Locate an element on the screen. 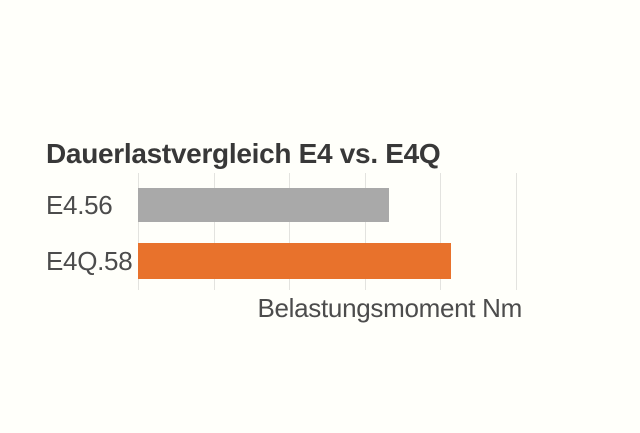  category-label-e4q-58: E4Q.58 is located at coordinates (89, 260).